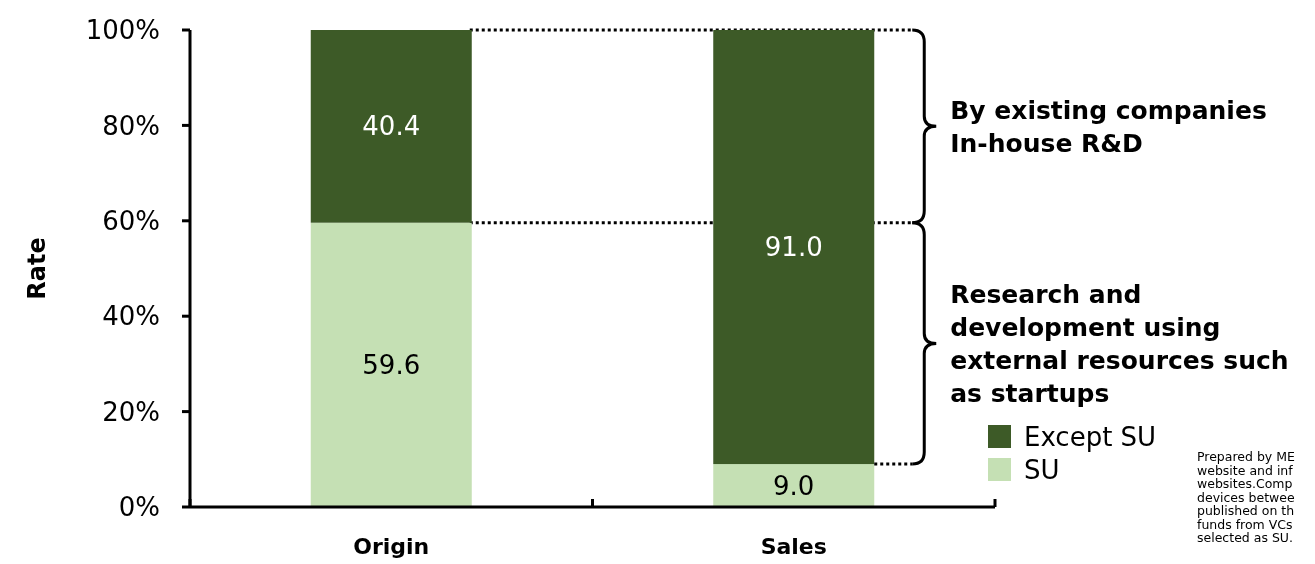 This screenshot has width=1315, height=564. What do you see at coordinates (131, 220) in the screenshot?
I see `y-tick-label: 60%` at bounding box center [131, 220].